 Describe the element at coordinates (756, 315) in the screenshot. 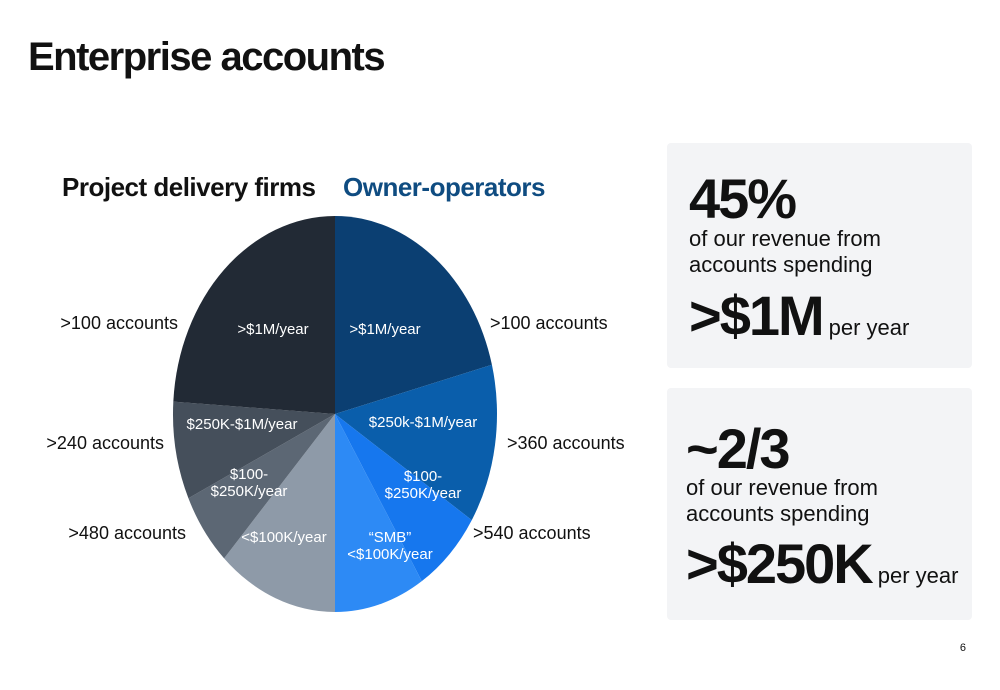

I see `callout-amount: >$1M` at that location.